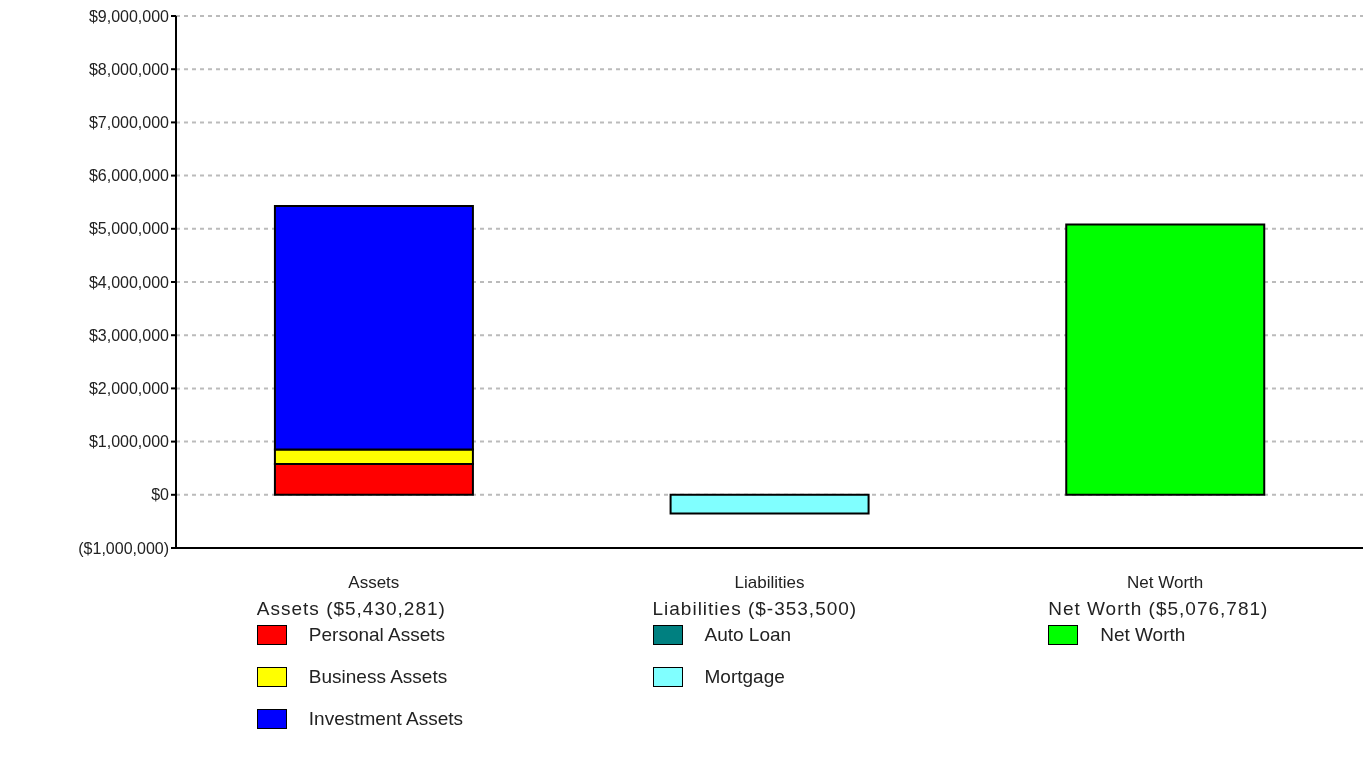 The height and width of the screenshot is (766, 1363). What do you see at coordinates (1165, 583) in the screenshot?
I see `x-tick-label: Net Worth` at bounding box center [1165, 583].